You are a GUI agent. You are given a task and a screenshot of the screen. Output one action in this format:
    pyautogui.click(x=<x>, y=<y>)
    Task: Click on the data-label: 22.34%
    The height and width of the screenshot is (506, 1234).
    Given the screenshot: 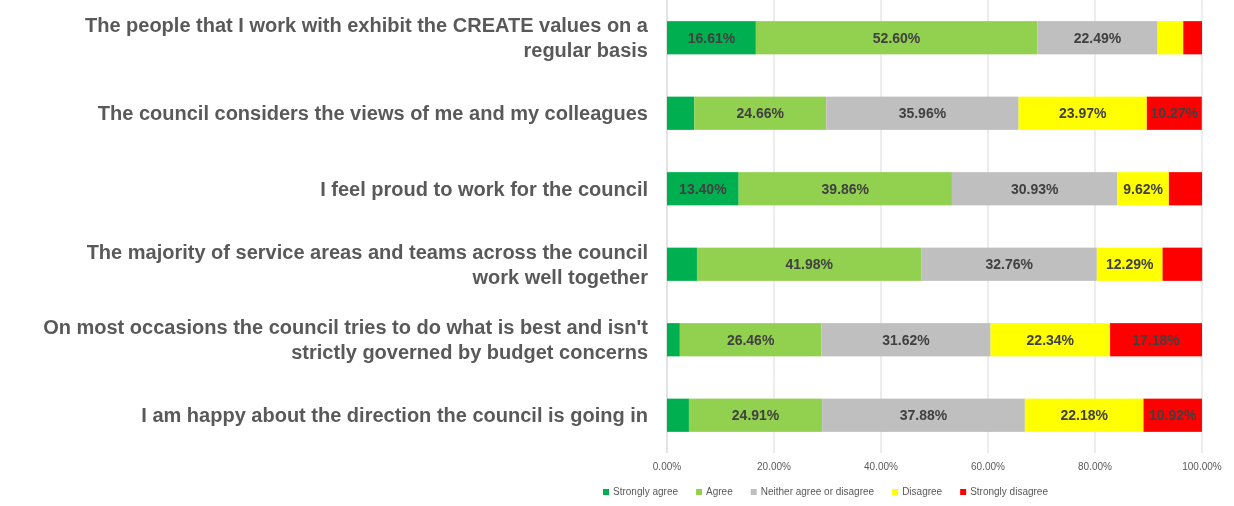 What is the action you would take?
    pyautogui.click(x=1050, y=339)
    